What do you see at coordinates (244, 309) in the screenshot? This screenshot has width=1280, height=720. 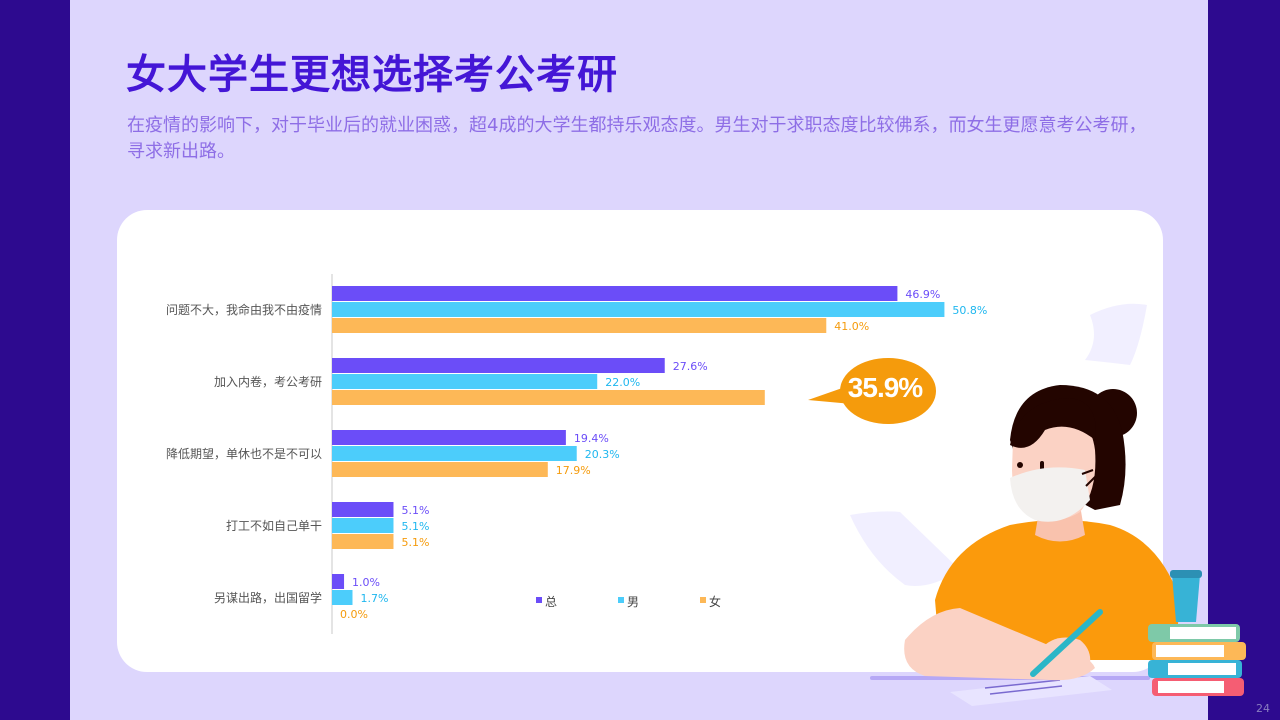 I see `category-label: 问题不大，我命由我不由疫情` at bounding box center [244, 309].